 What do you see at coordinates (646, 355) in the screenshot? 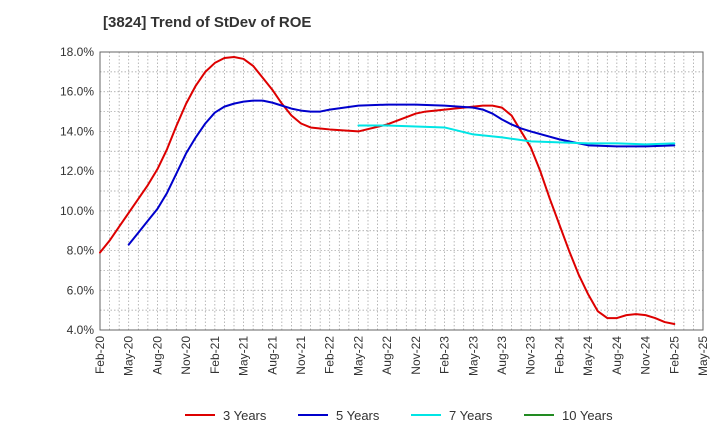
I see `x-tick-label: Nov-24` at bounding box center [646, 355].